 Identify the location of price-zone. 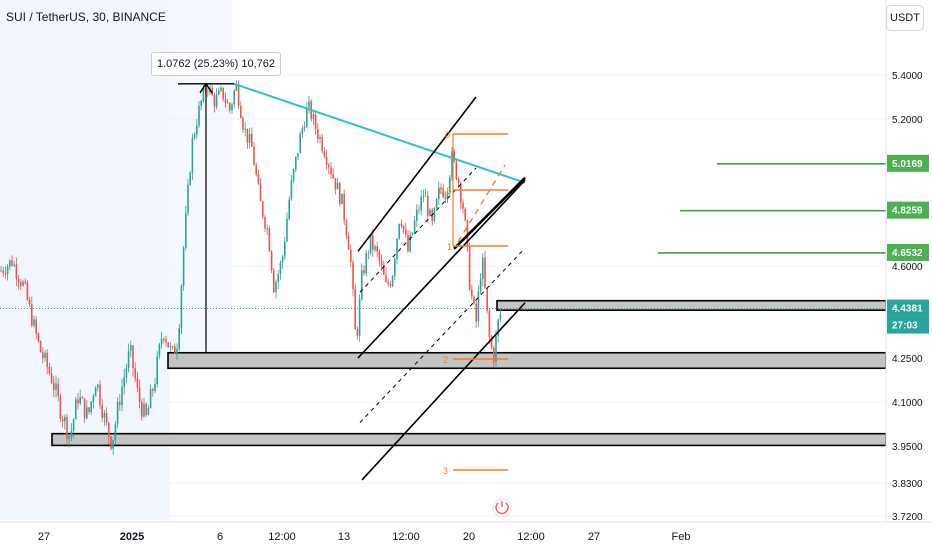
(527, 360).